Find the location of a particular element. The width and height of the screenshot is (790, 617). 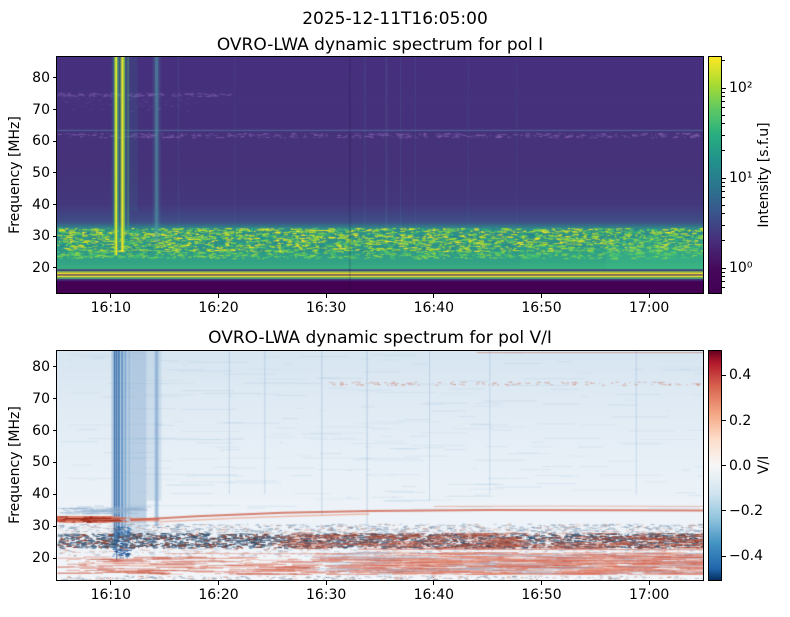

colorbar-vi-label: V/I is located at coordinates (764, 465).